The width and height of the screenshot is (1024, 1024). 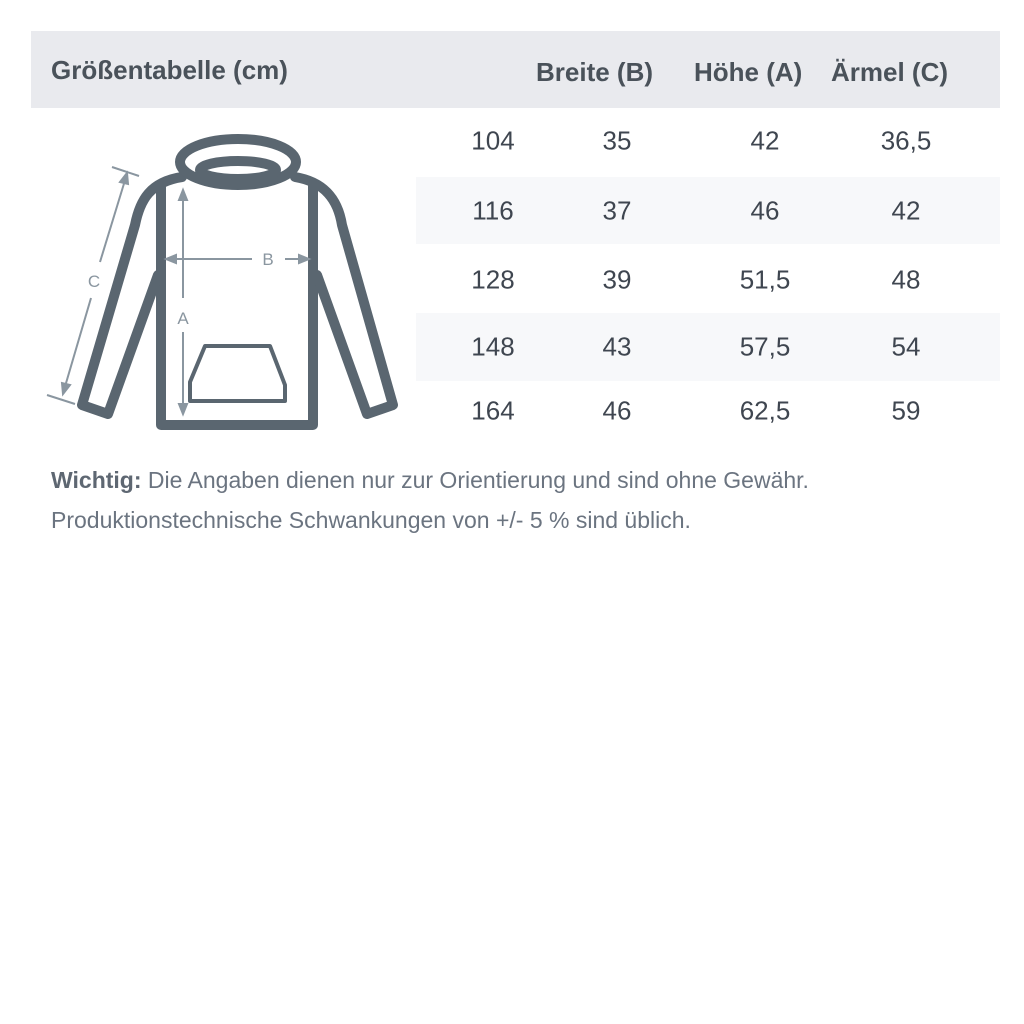 What do you see at coordinates (237, 305) in the screenshot?
I see `hoodie-body` at bounding box center [237, 305].